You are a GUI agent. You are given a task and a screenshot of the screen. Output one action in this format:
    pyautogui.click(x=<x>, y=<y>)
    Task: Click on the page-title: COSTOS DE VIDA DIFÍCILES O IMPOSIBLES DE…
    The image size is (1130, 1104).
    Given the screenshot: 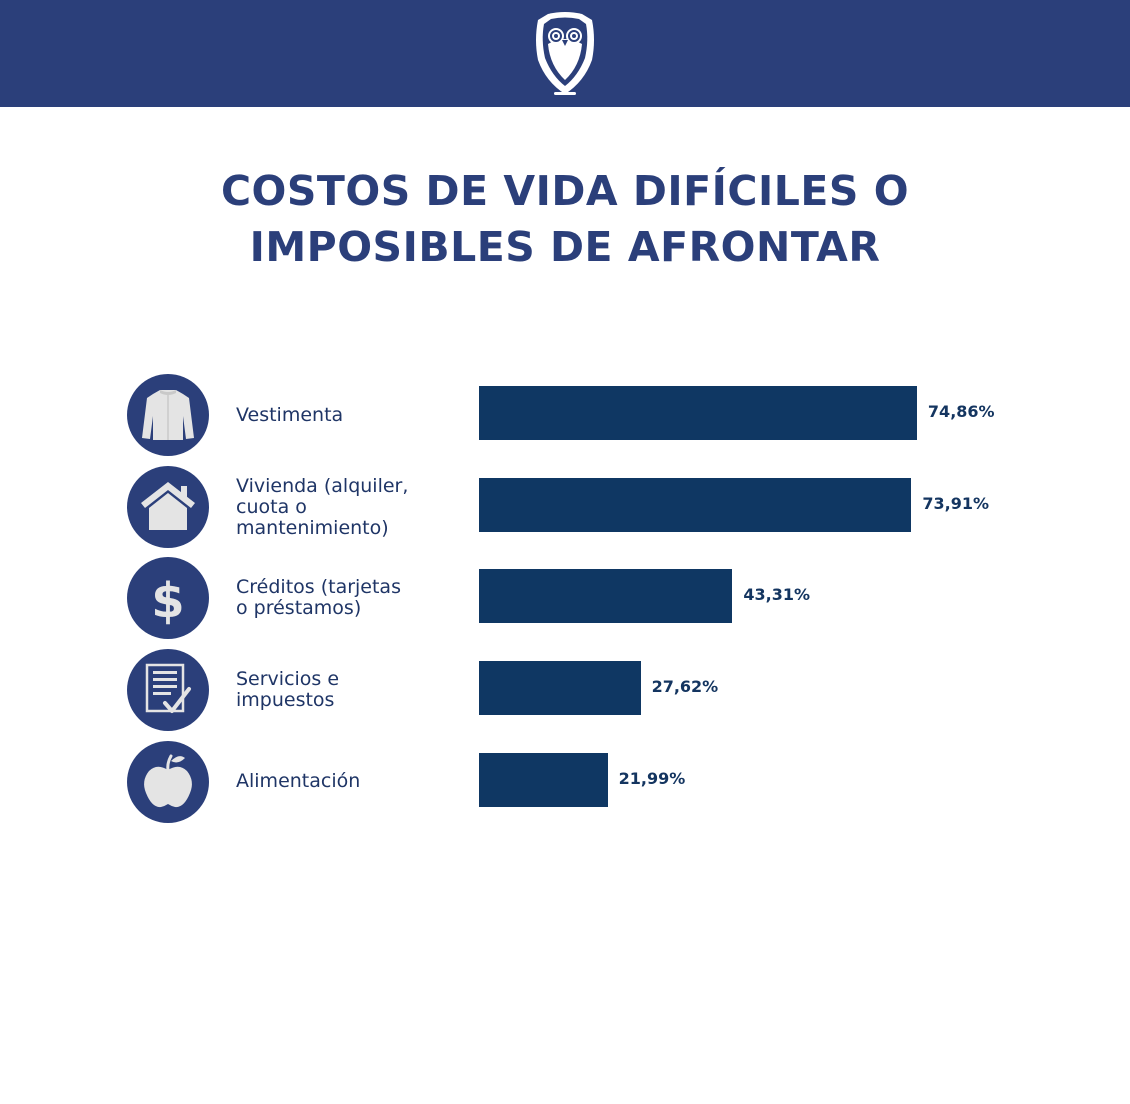 What is the action you would take?
    pyautogui.click(x=565, y=219)
    